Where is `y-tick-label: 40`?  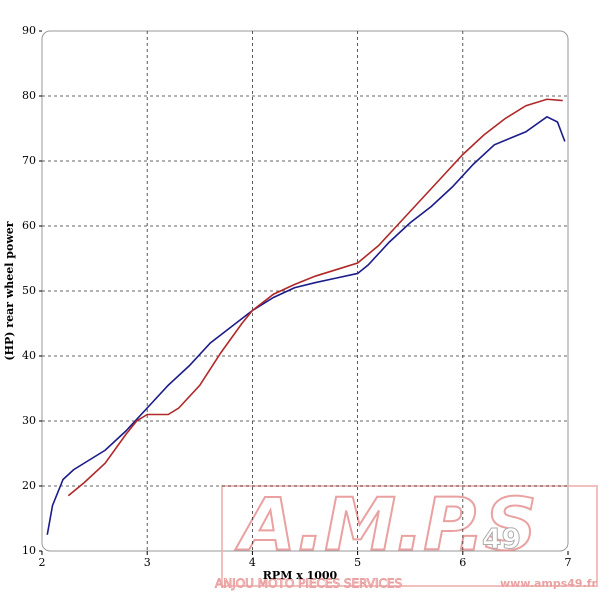 y-tick-label: 40 is located at coordinates (29, 355).